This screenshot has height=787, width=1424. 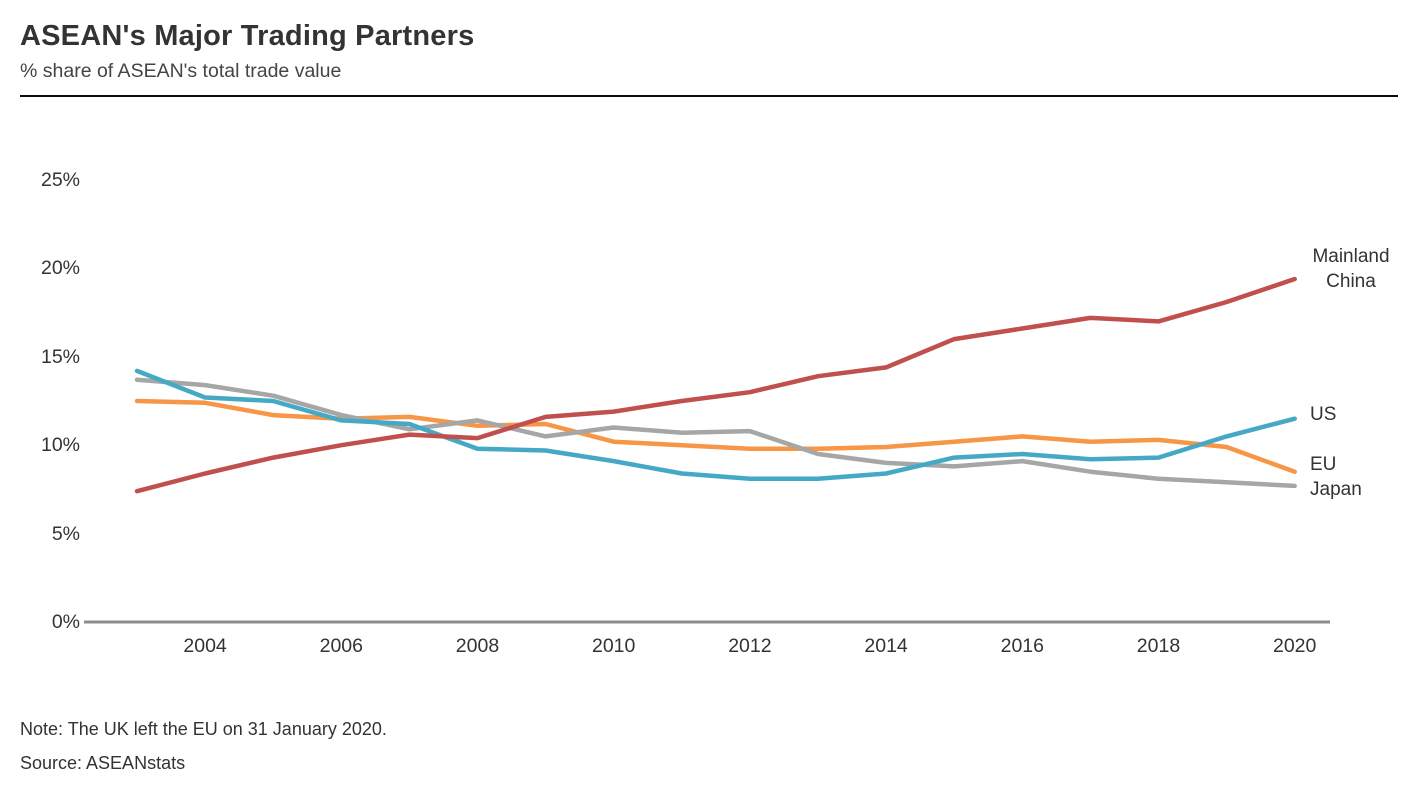 I want to click on y-axis-tick-label: 10%, so click(x=60, y=445).